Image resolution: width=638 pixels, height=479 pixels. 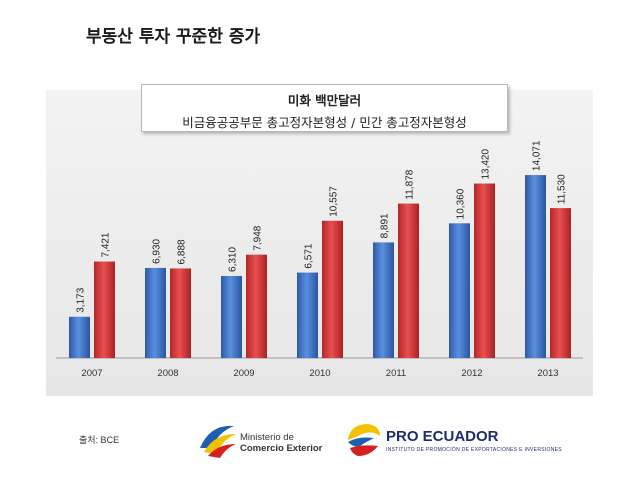 I want to click on pro-ecuador-swirl-icon, so click(x=364, y=440).